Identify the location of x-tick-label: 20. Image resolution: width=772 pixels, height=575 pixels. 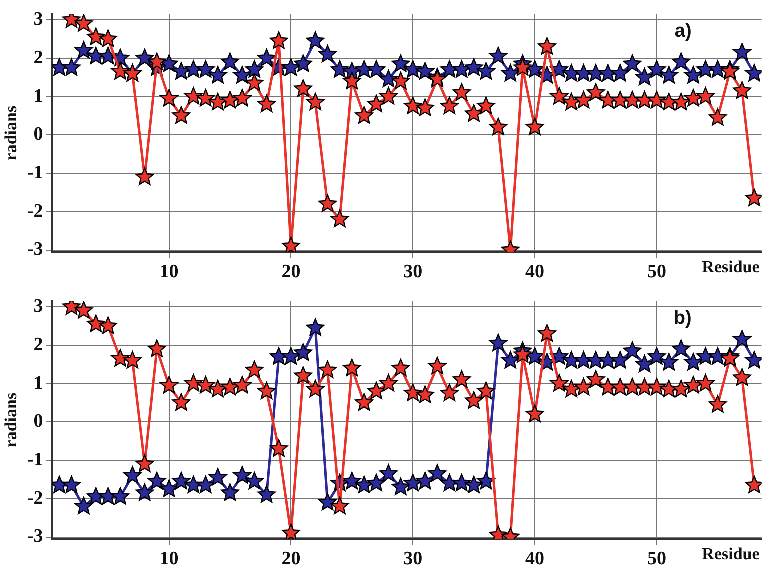
(291, 272).